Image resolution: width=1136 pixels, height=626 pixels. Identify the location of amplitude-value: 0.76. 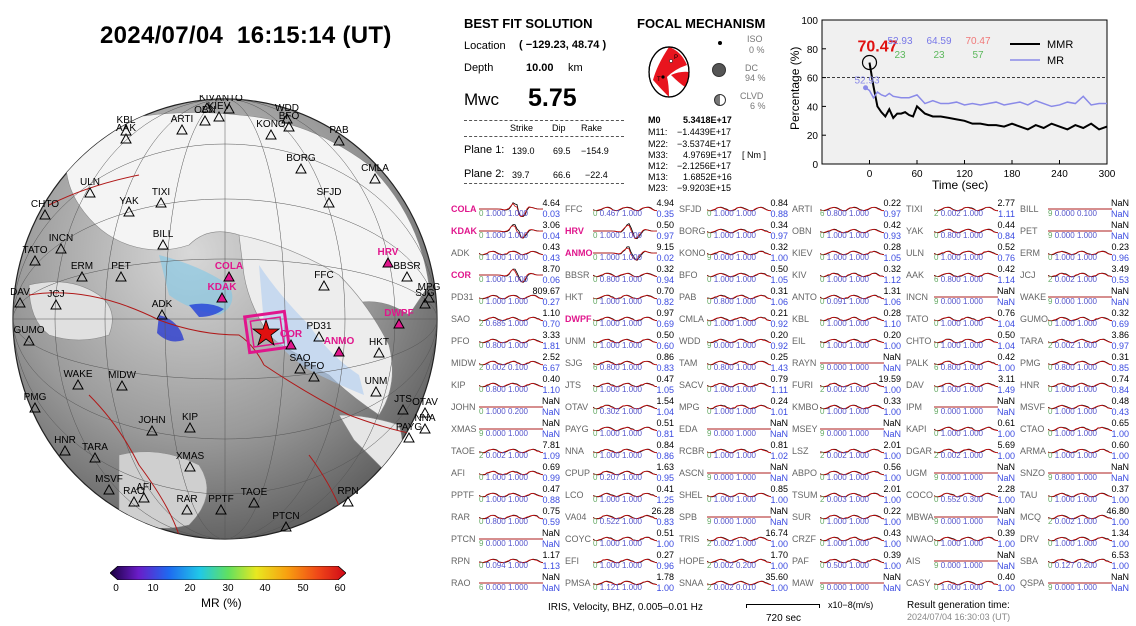
(1006, 313).